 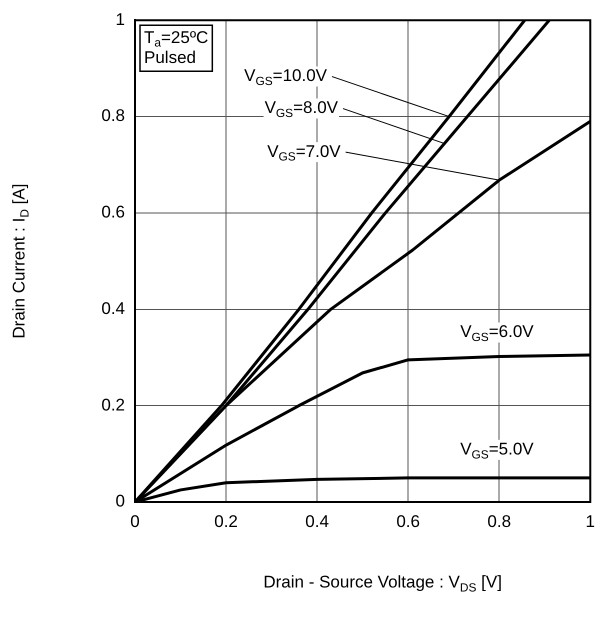 What do you see at coordinates (113, 404) in the screenshot?
I see `y-tick-label: 0.2` at bounding box center [113, 404].